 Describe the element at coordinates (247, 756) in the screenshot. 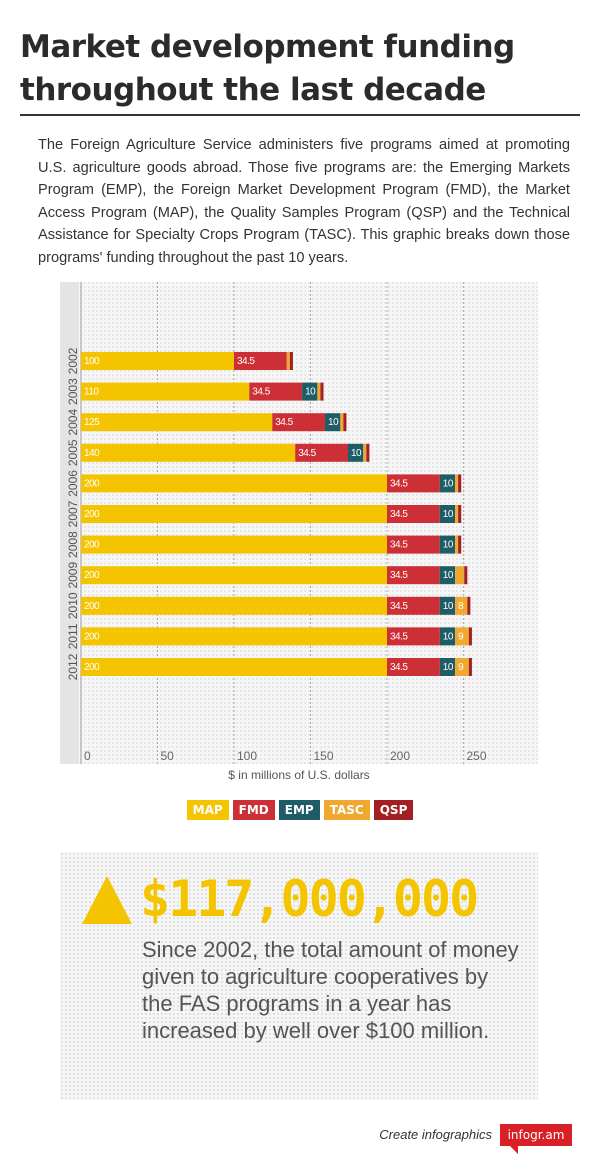

I see `x-tick-label: 100` at that location.